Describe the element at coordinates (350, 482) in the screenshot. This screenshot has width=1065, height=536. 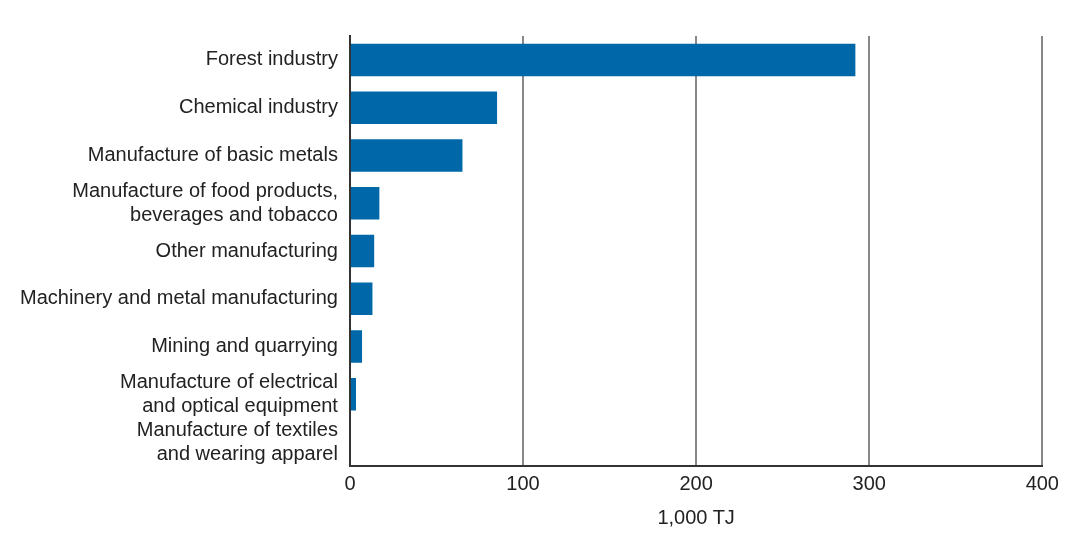
I see `x-tick-label: 0` at that location.